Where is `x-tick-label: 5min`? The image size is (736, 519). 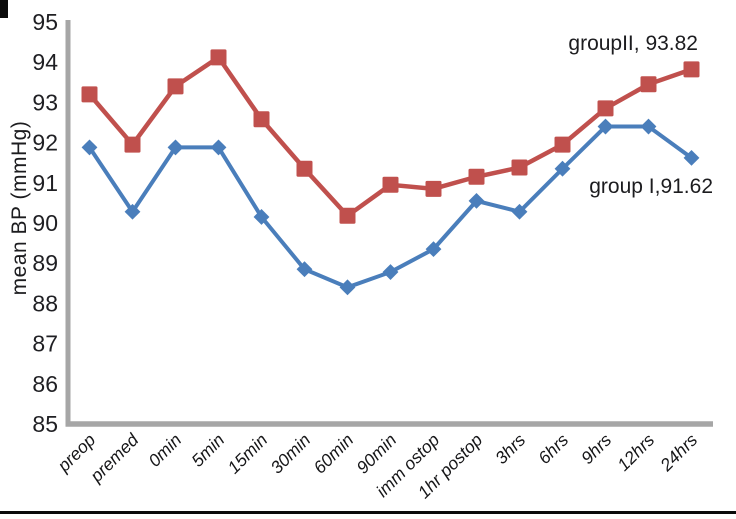 x-tick-label: 5min is located at coordinates (207, 450).